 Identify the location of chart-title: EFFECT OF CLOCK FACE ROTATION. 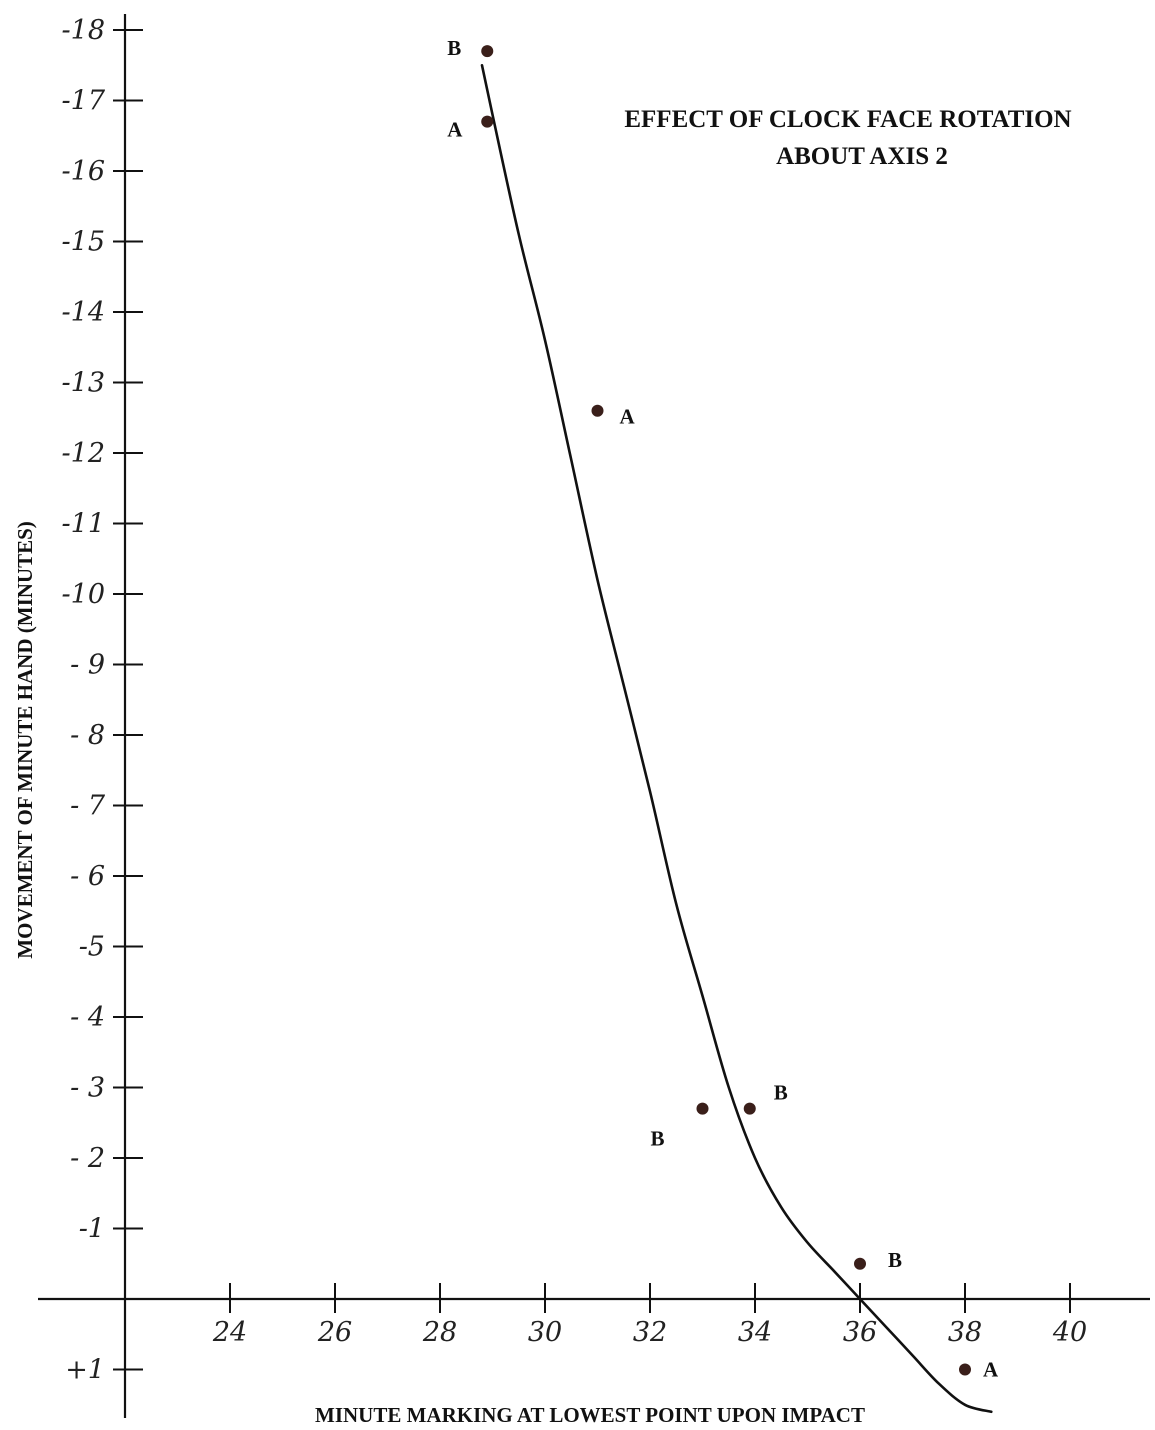
(847, 119).